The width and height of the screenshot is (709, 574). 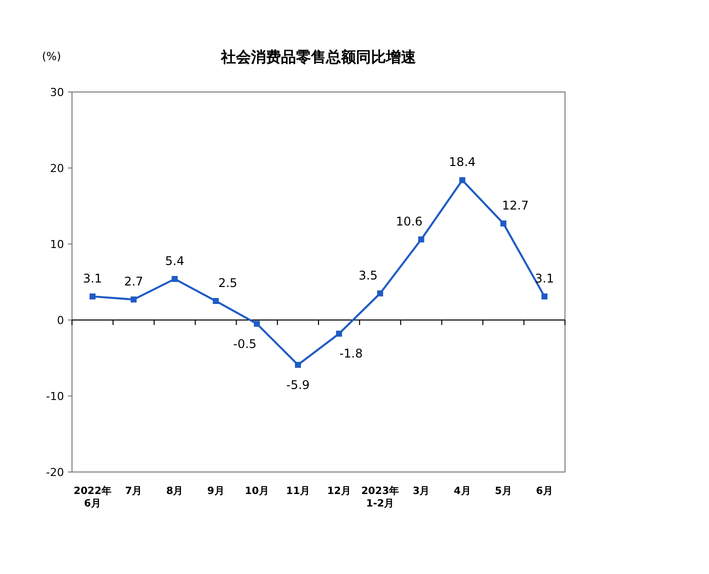 What do you see at coordinates (55, 472) in the screenshot?
I see `y-tick-label: -20` at bounding box center [55, 472].